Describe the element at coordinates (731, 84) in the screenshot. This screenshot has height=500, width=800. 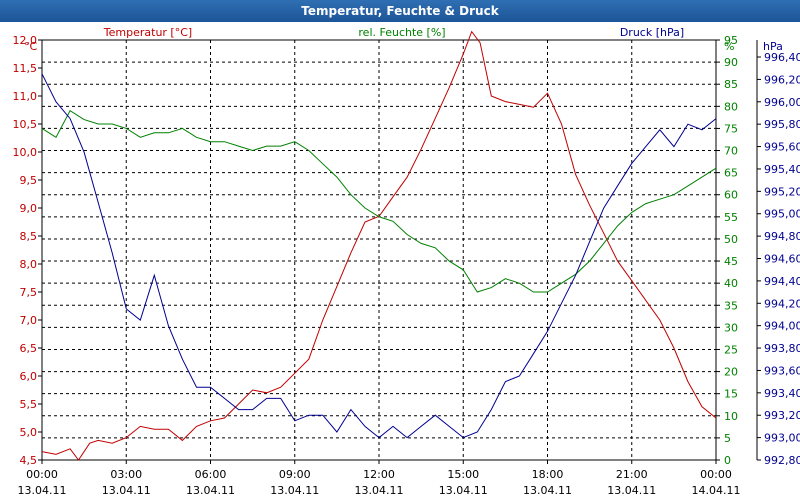
I see `humidity-tick-label: 85` at that location.